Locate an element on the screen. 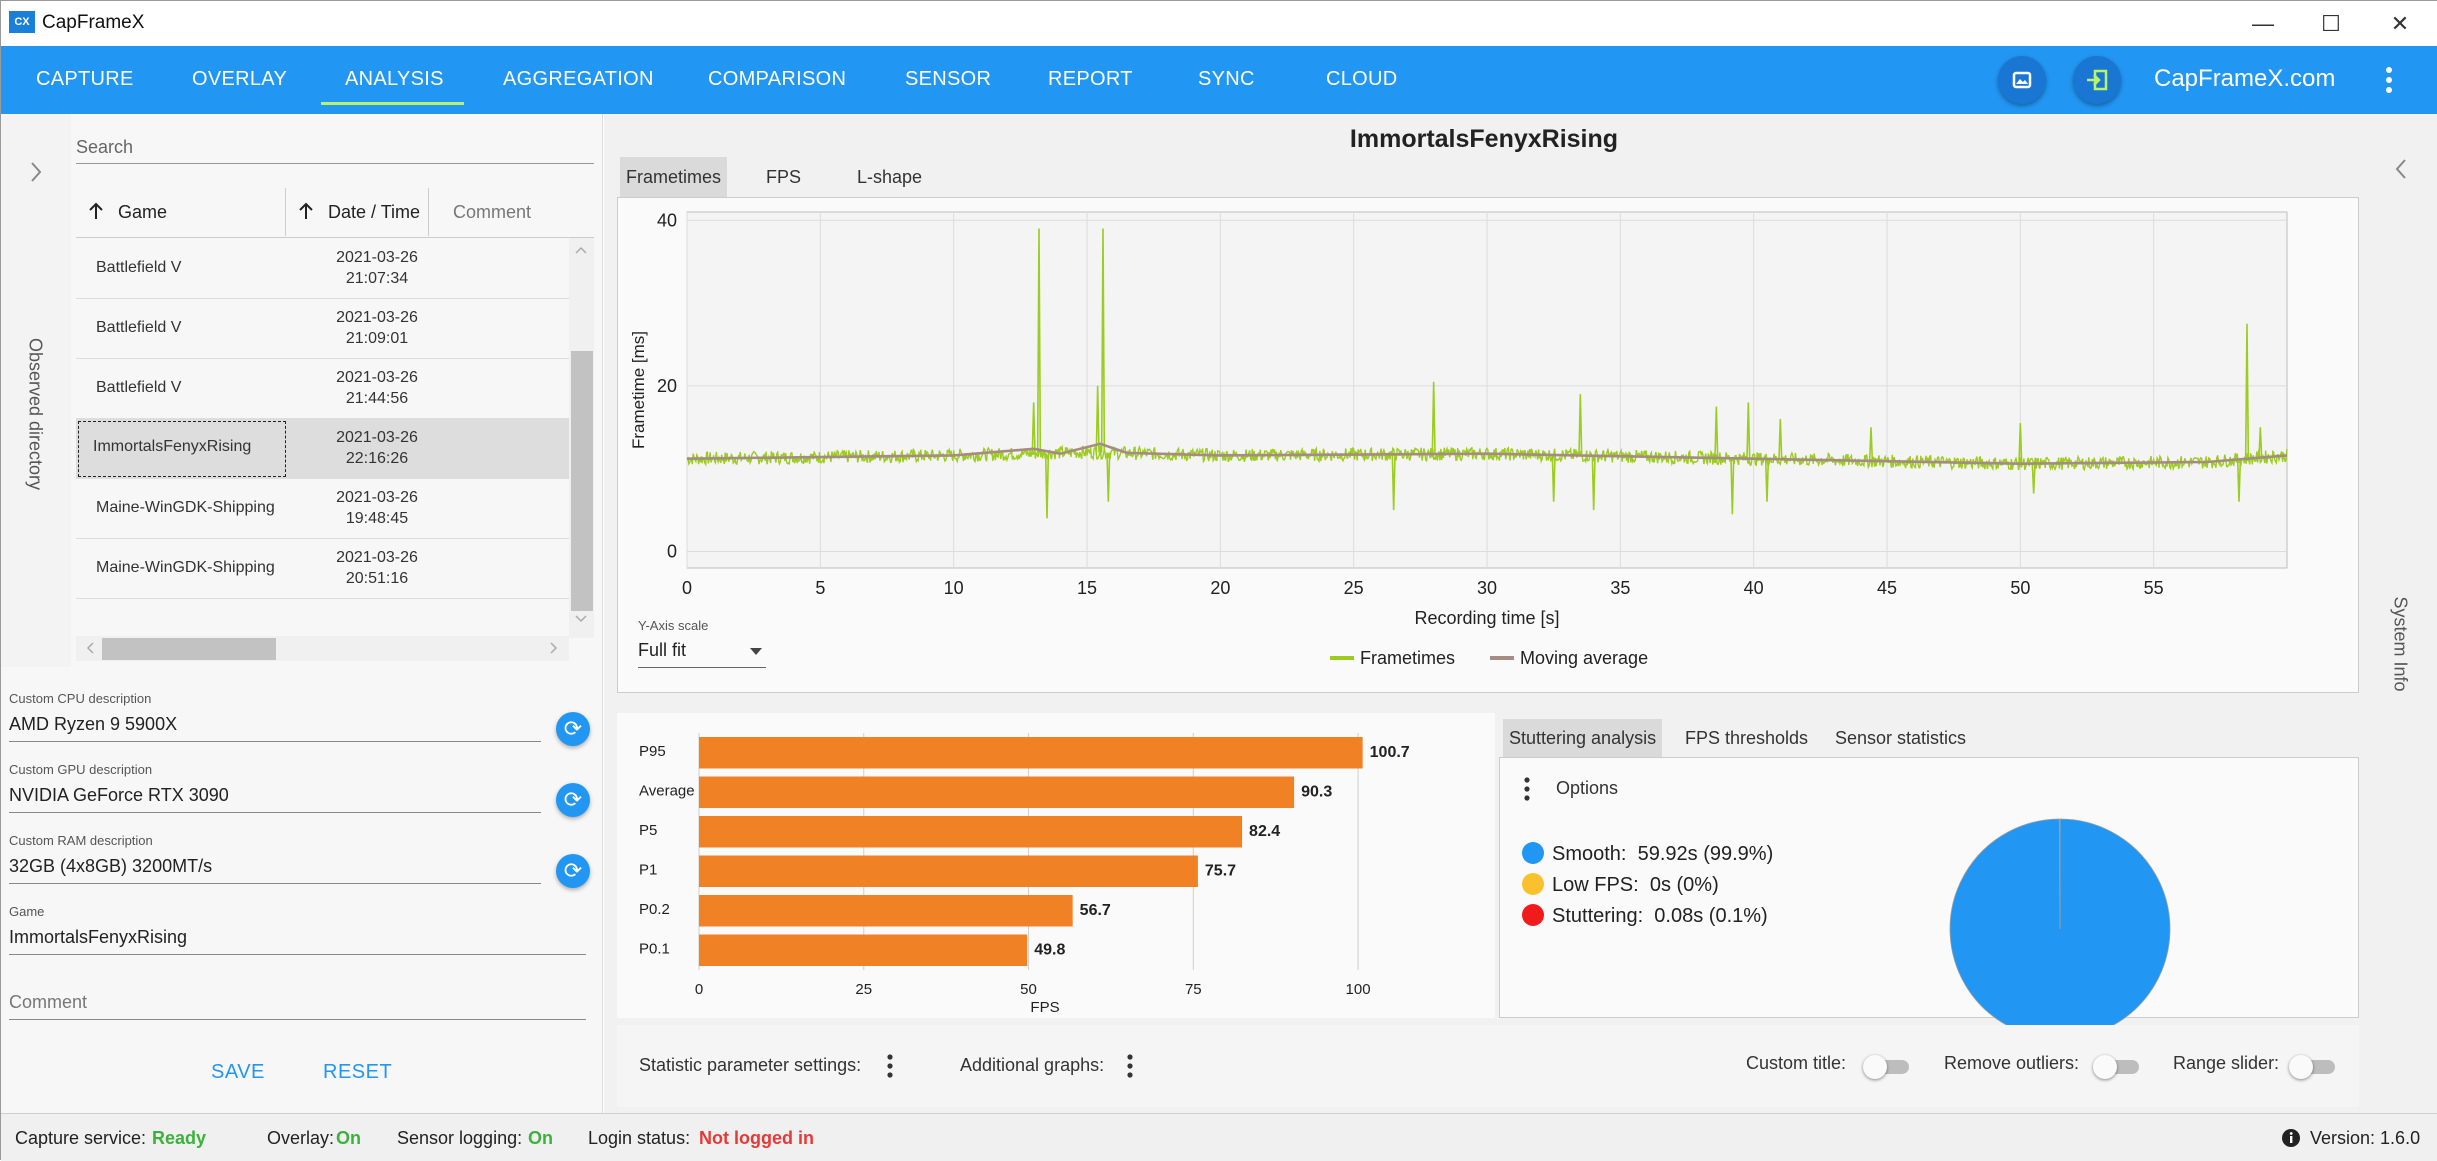 The image size is (2437, 1161). tab-report: REPORT is located at coordinates (1090, 79).